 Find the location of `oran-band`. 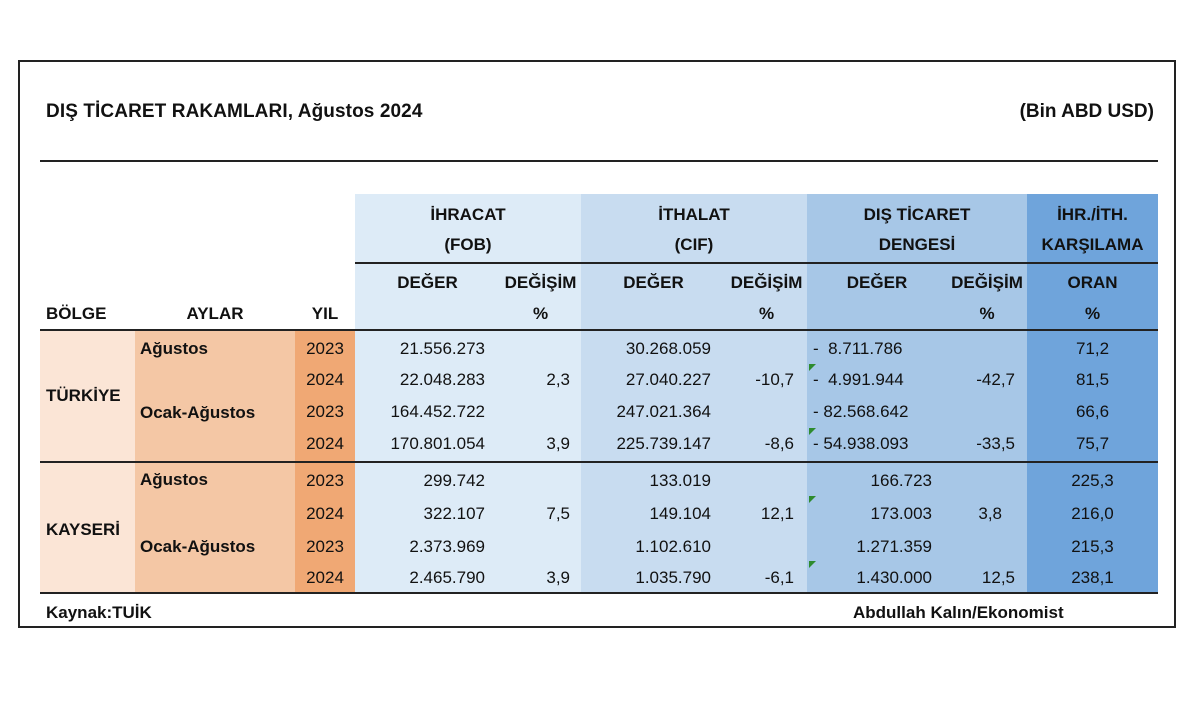

oran-band is located at coordinates (1092, 393).